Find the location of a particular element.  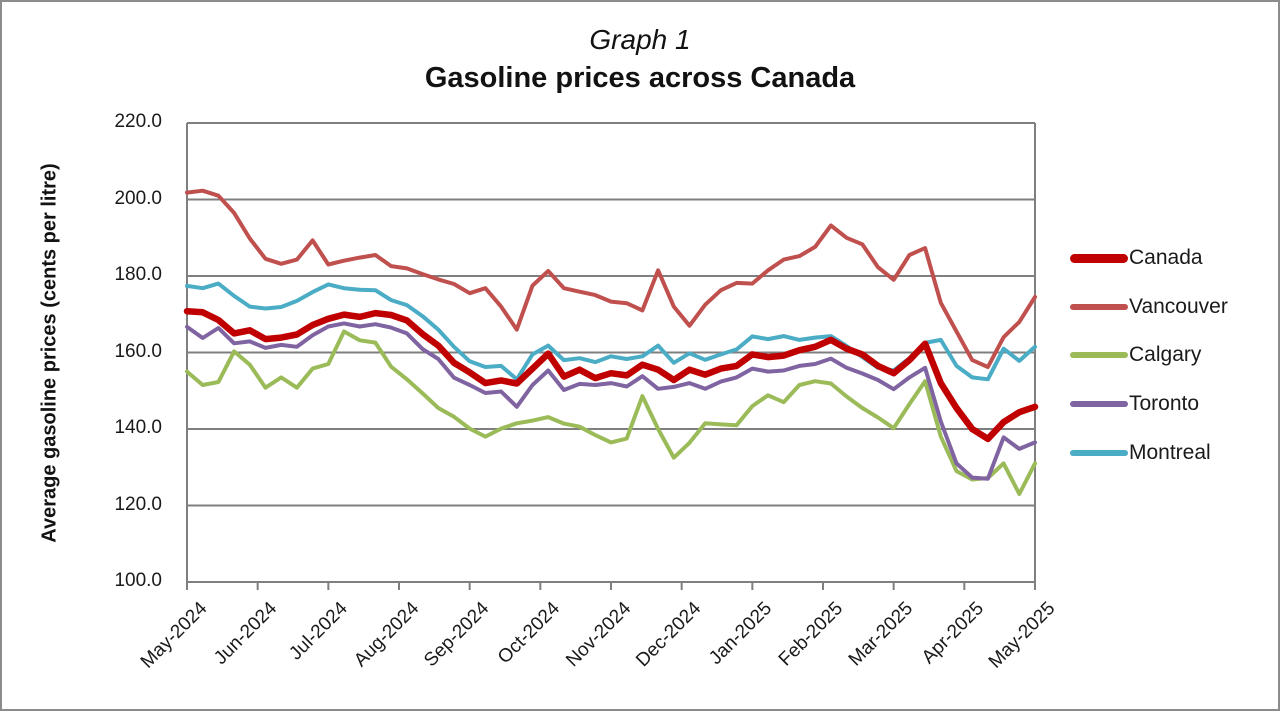

legend-label: Calgary is located at coordinates (1165, 355).